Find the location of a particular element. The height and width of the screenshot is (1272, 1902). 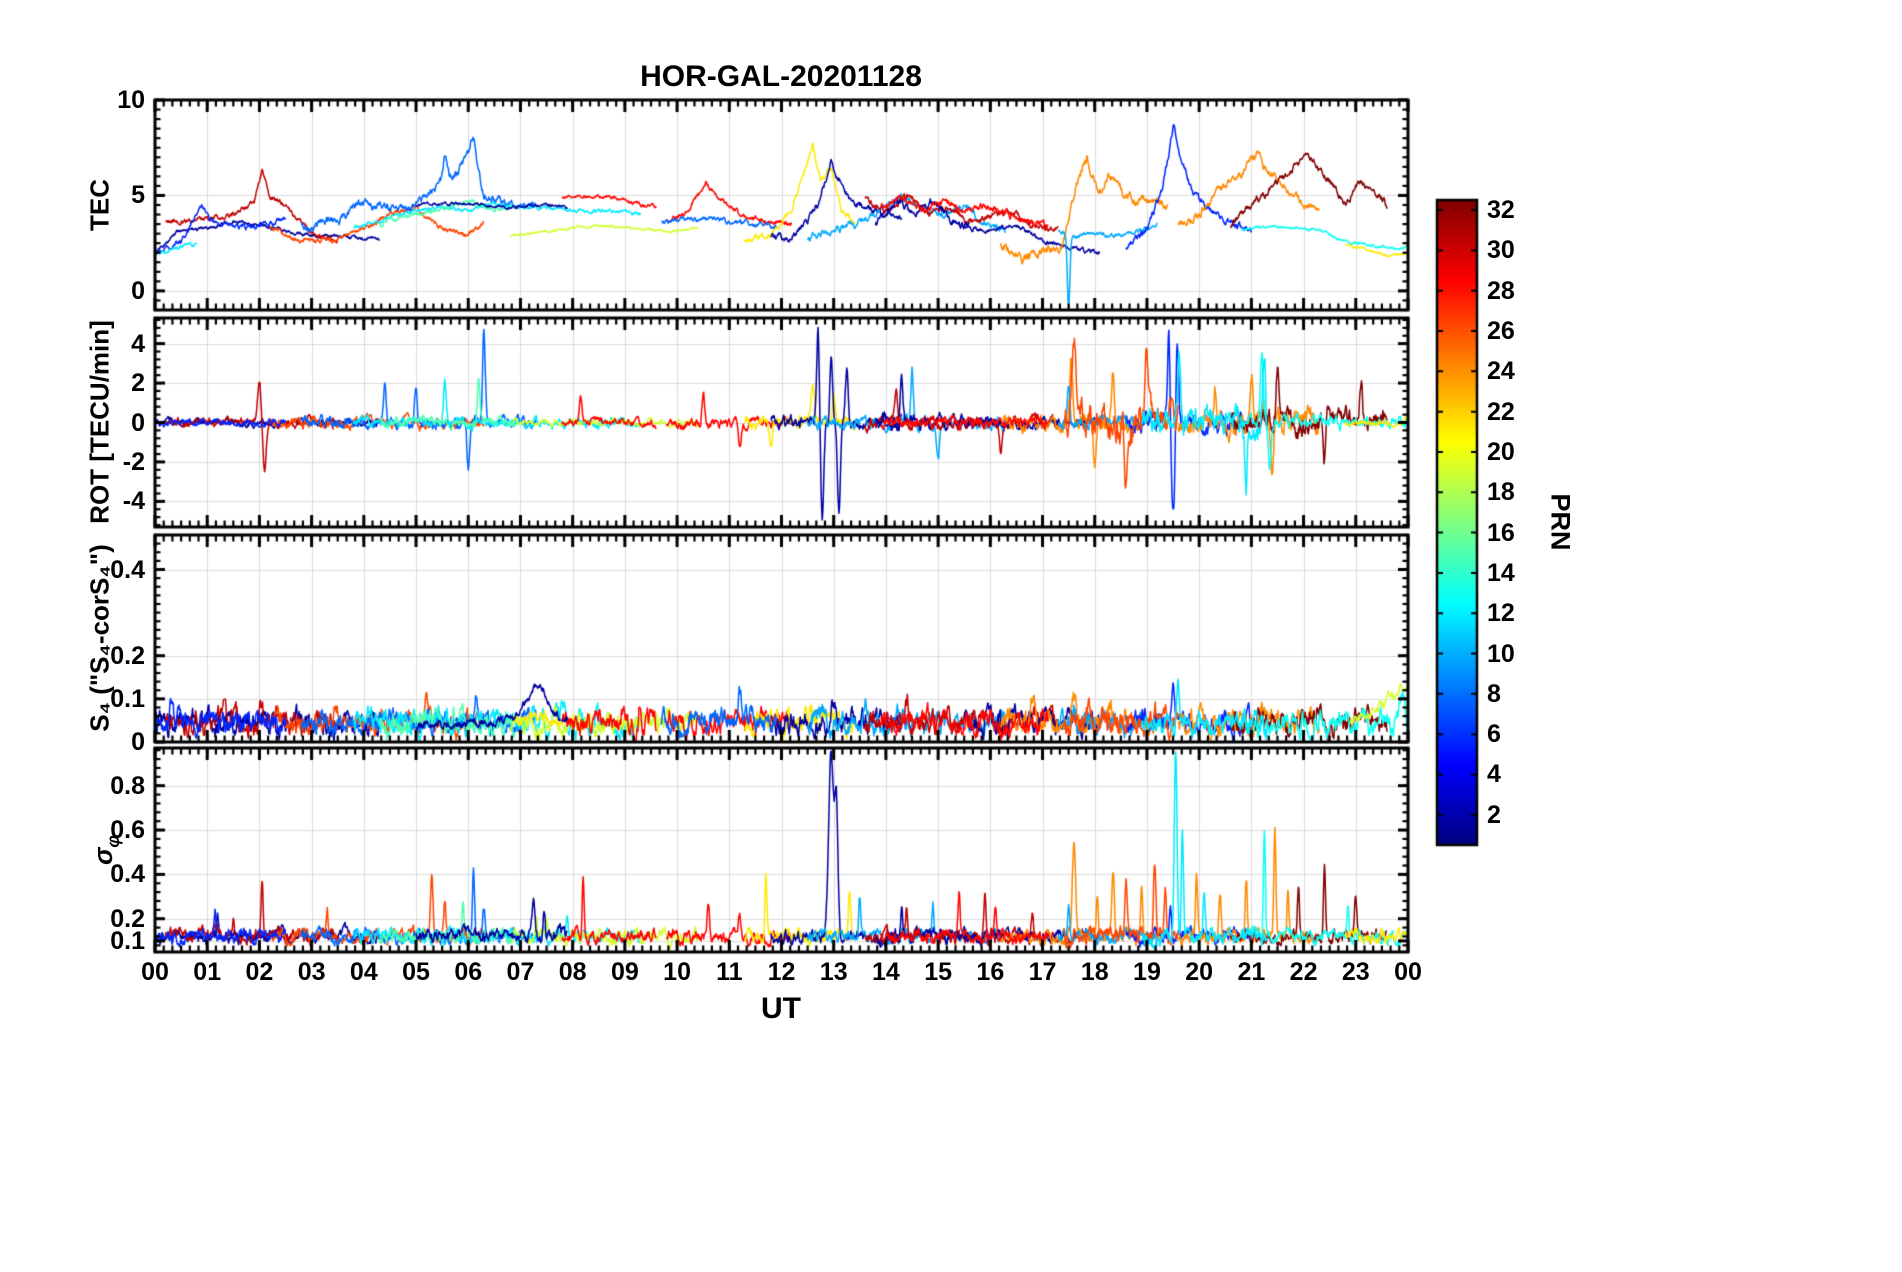

x-tick-label: 05 is located at coordinates (416, 972).